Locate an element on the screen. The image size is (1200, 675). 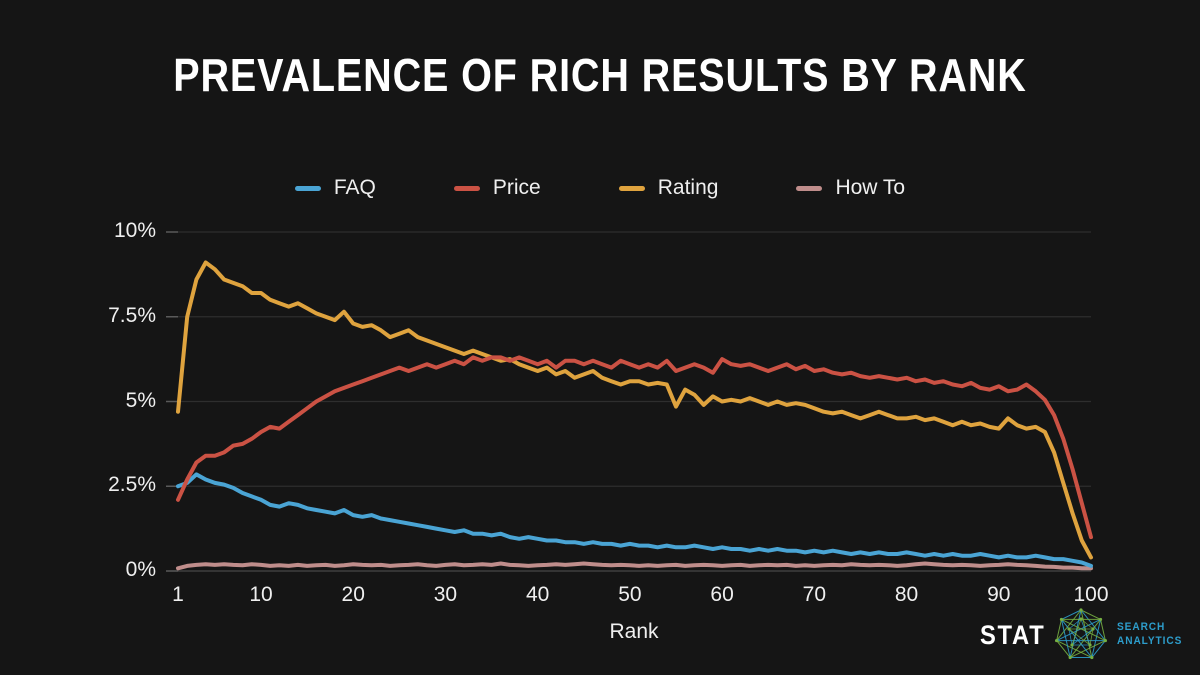
stat-logo-tagline-line1: SEARCH is located at coordinates (1141, 627).